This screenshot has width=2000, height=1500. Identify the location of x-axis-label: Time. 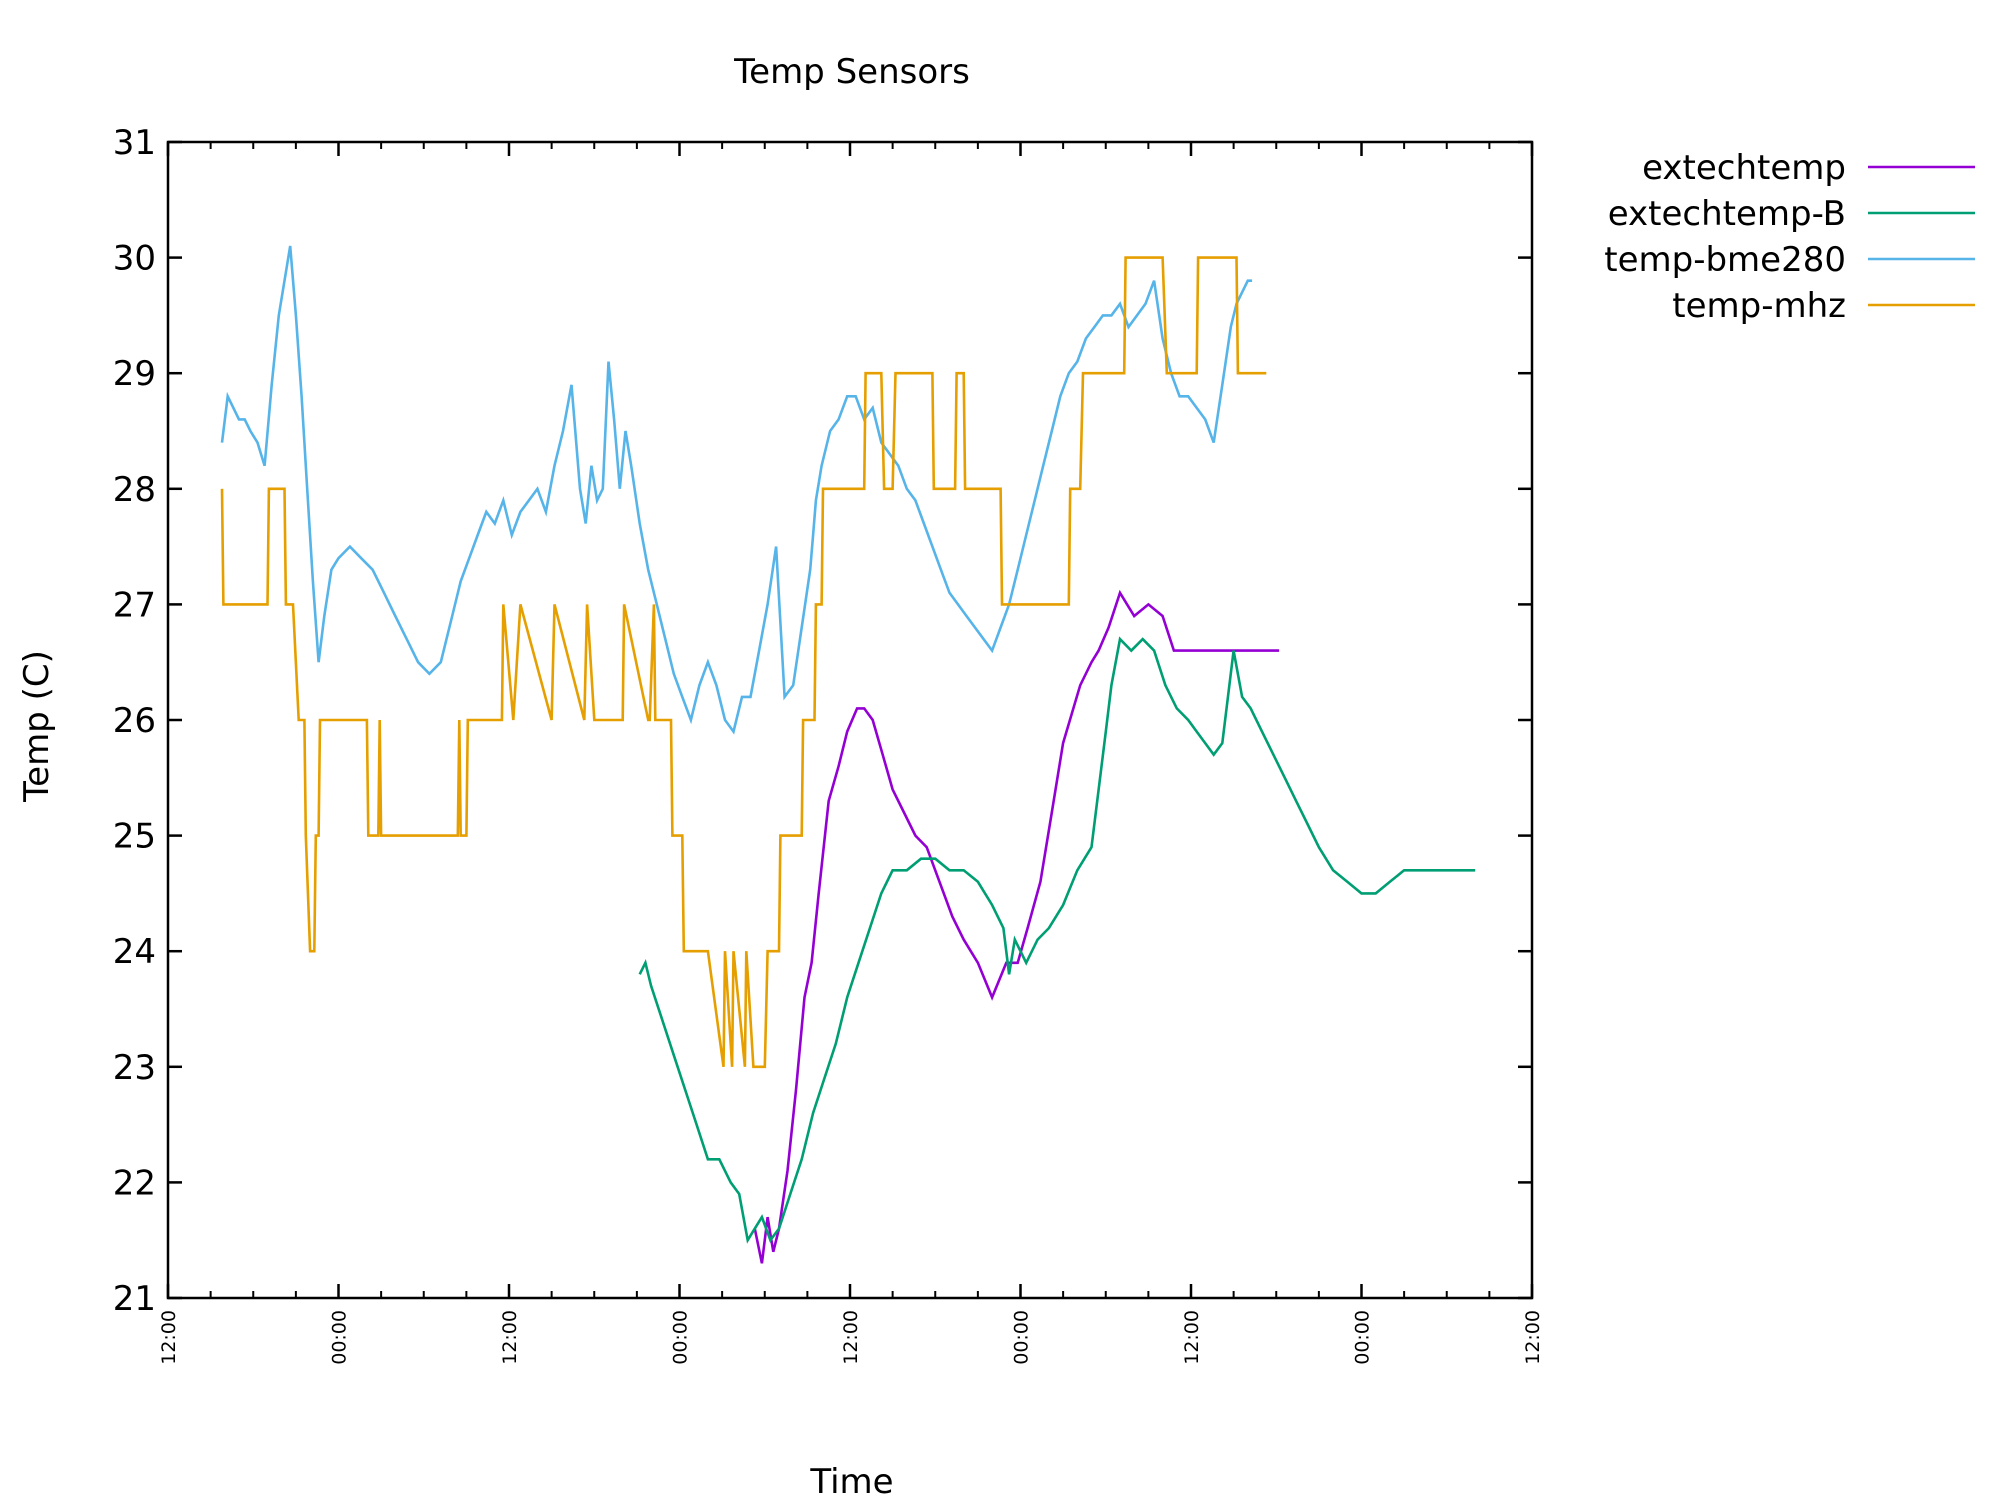
(851, 1481).